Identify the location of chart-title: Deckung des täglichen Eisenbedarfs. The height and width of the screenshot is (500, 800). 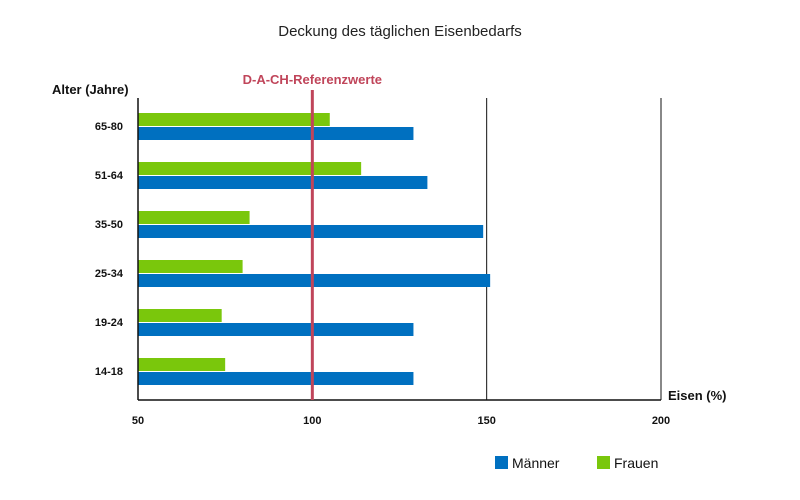
(400, 31).